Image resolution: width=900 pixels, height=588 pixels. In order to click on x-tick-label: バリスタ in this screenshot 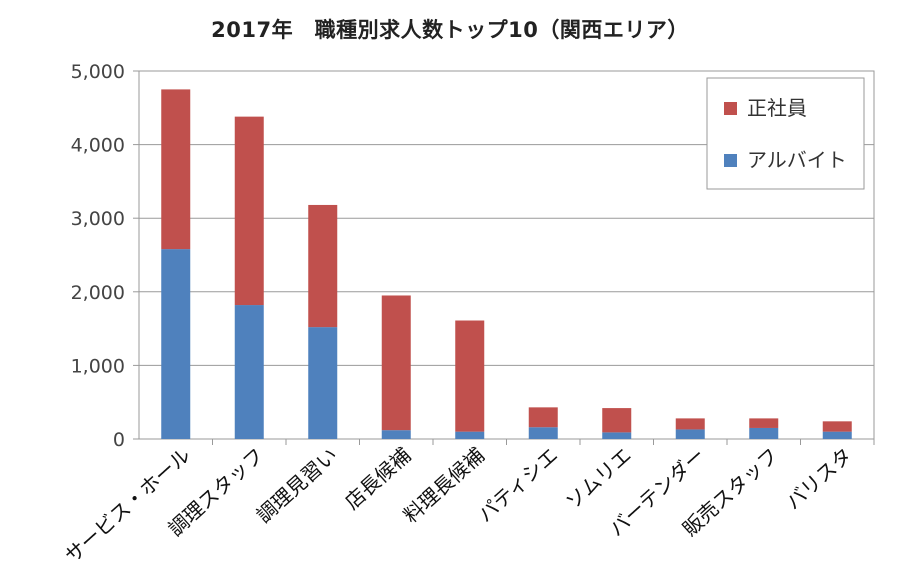, I will do `click(819, 478)`.